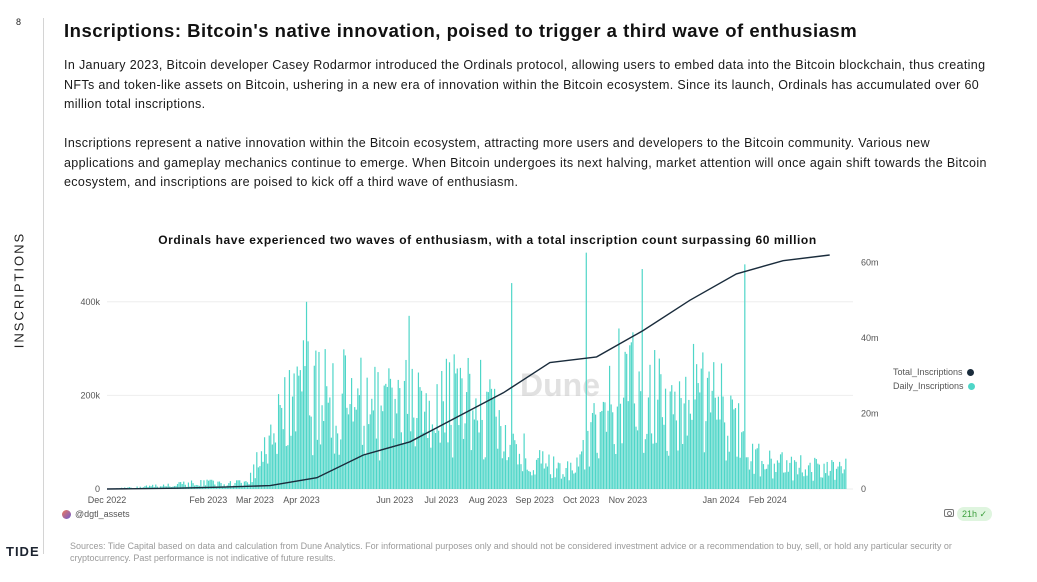  I want to click on legend-dot-daily, so click(971, 386).